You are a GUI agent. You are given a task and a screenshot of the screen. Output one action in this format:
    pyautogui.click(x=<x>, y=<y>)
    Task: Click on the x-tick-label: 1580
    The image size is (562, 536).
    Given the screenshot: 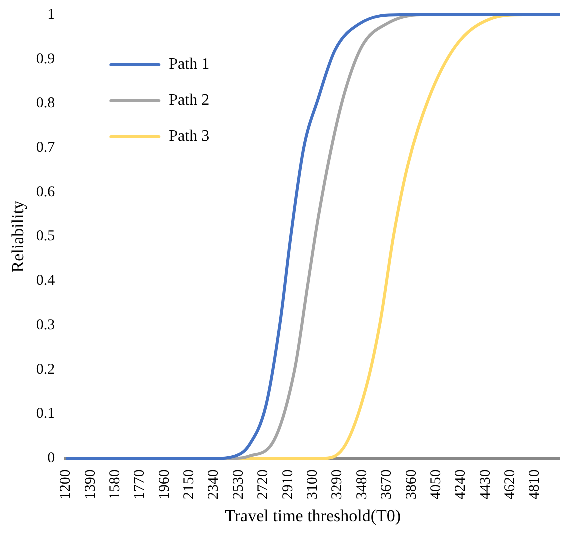 What is the action you would take?
    pyautogui.click(x=115, y=485)
    